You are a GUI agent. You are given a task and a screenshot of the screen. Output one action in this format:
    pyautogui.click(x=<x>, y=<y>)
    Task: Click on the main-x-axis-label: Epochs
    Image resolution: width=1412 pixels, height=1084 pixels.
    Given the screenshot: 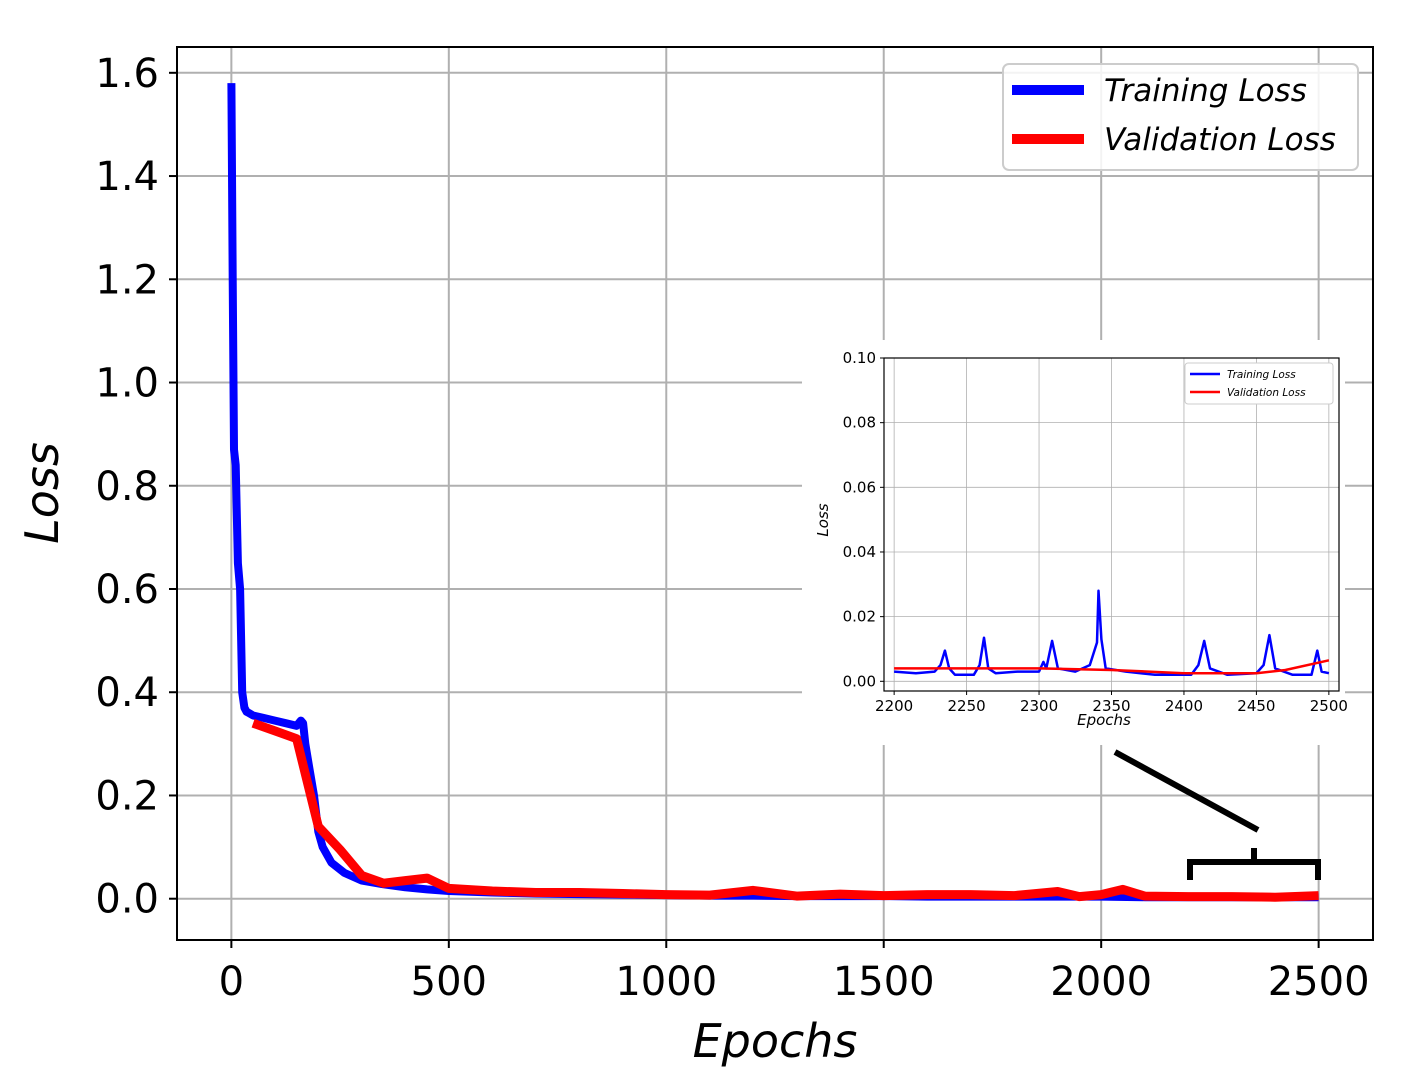 What is the action you would take?
    pyautogui.click(x=775, y=1041)
    